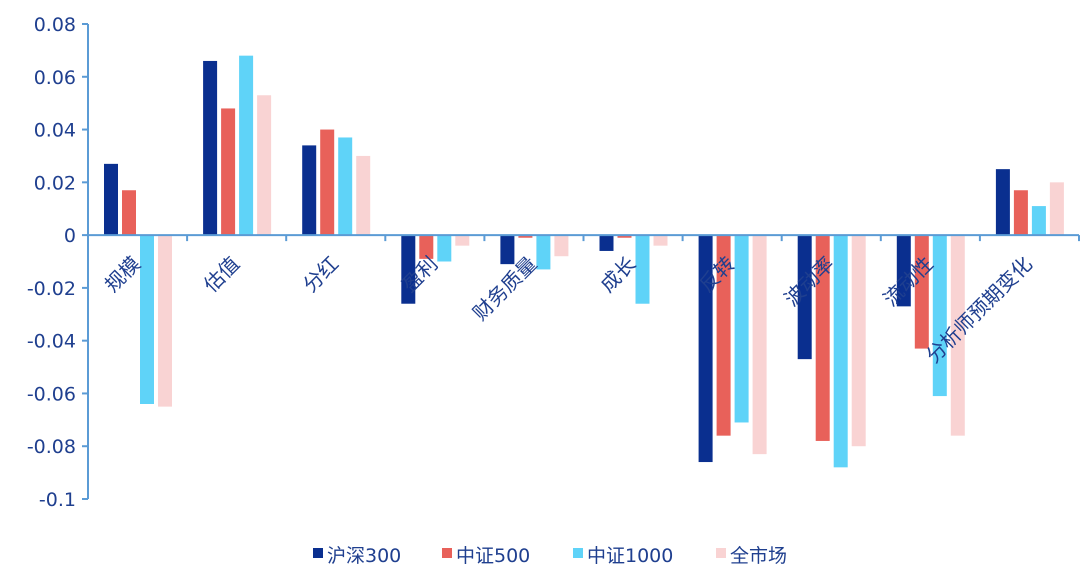 The width and height of the screenshot is (1089, 579). What do you see at coordinates (630, 556) in the screenshot?
I see `legend-label: 中证1000` at bounding box center [630, 556].